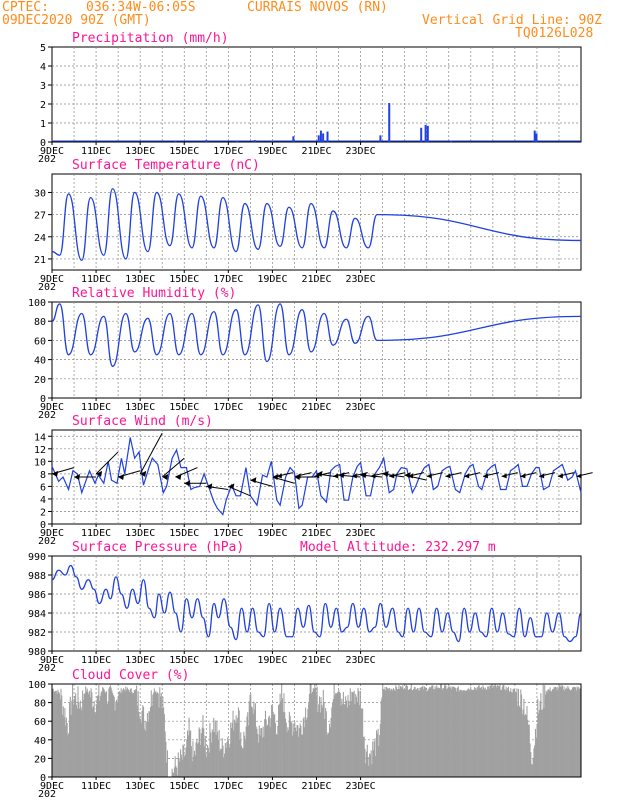 Image resolution: width=618 pixels, height=800 pixels. What do you see at coordinates (47, 415) in the screenshot?
I see `year-stub: 202` at bounding box center [47, 415].